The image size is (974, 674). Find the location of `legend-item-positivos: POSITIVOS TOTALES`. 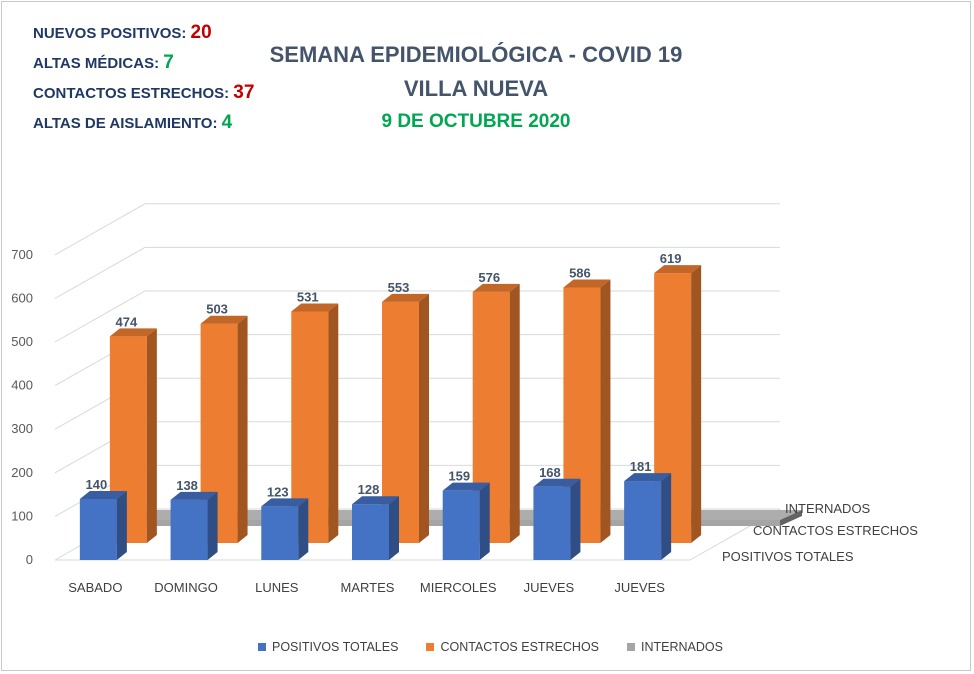

legend-item-positivos: POSITIVOS TOTALES is located at coordinates (328, 647).